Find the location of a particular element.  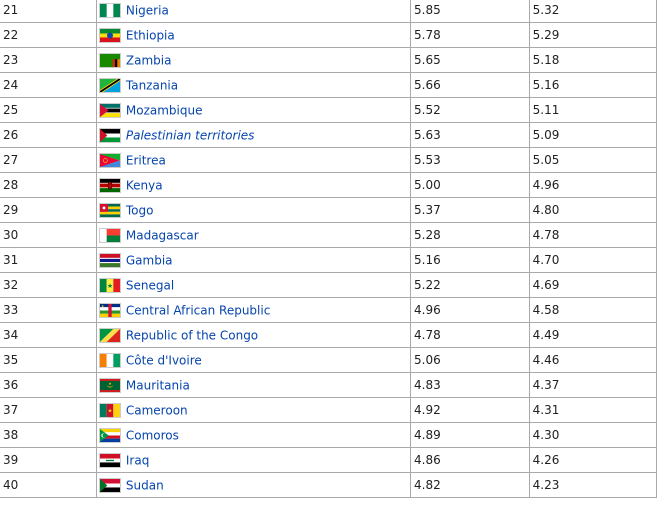

value-cell-1: 5.16 is located at coordinates (470, 260).